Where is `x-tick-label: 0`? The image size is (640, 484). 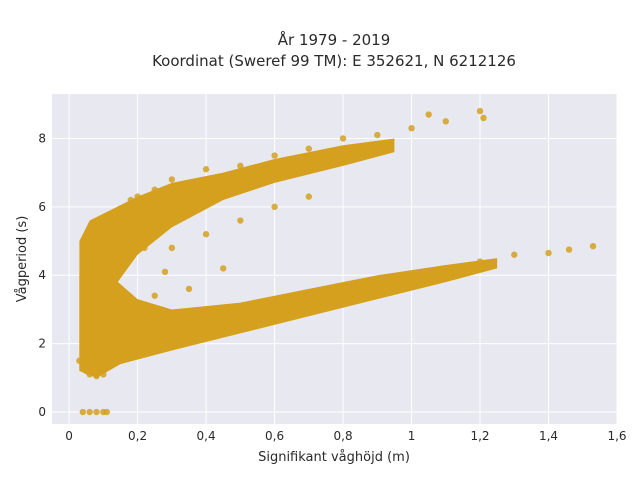 x-tick-label: 0 is located at coordinates (69, 436).